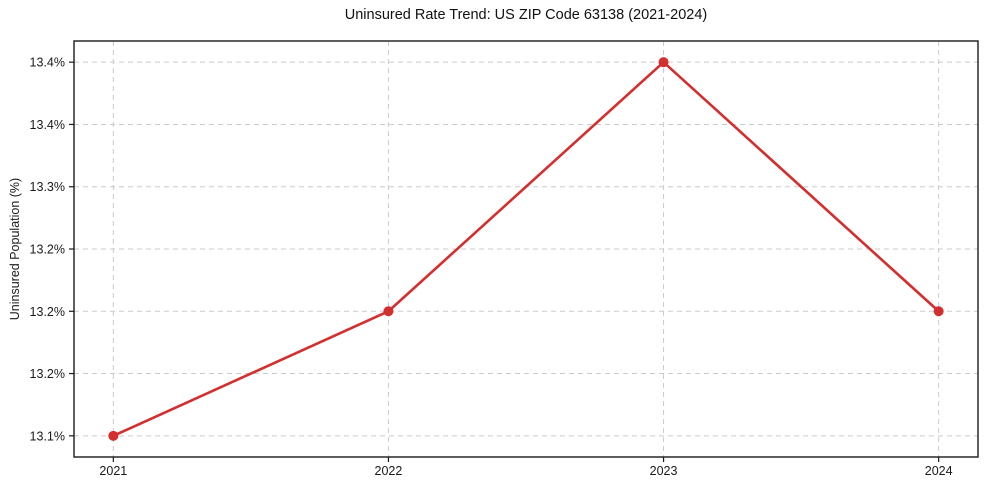  I want to click on x-tick-label: 2024, so click(939, 471).